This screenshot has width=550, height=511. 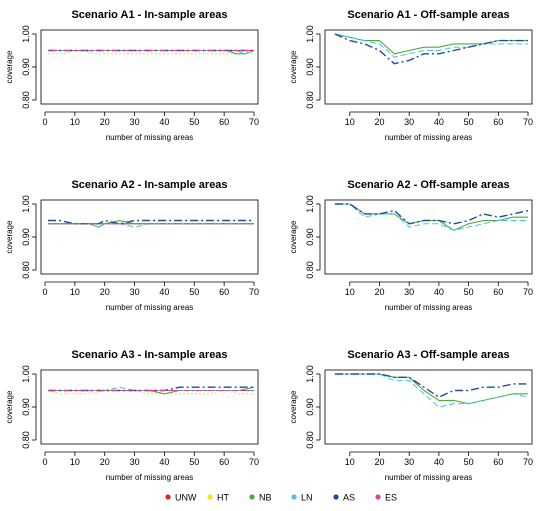 I want to click on panel-title: Scenario A1 - In-sample areas, so click(x=149, y=15).